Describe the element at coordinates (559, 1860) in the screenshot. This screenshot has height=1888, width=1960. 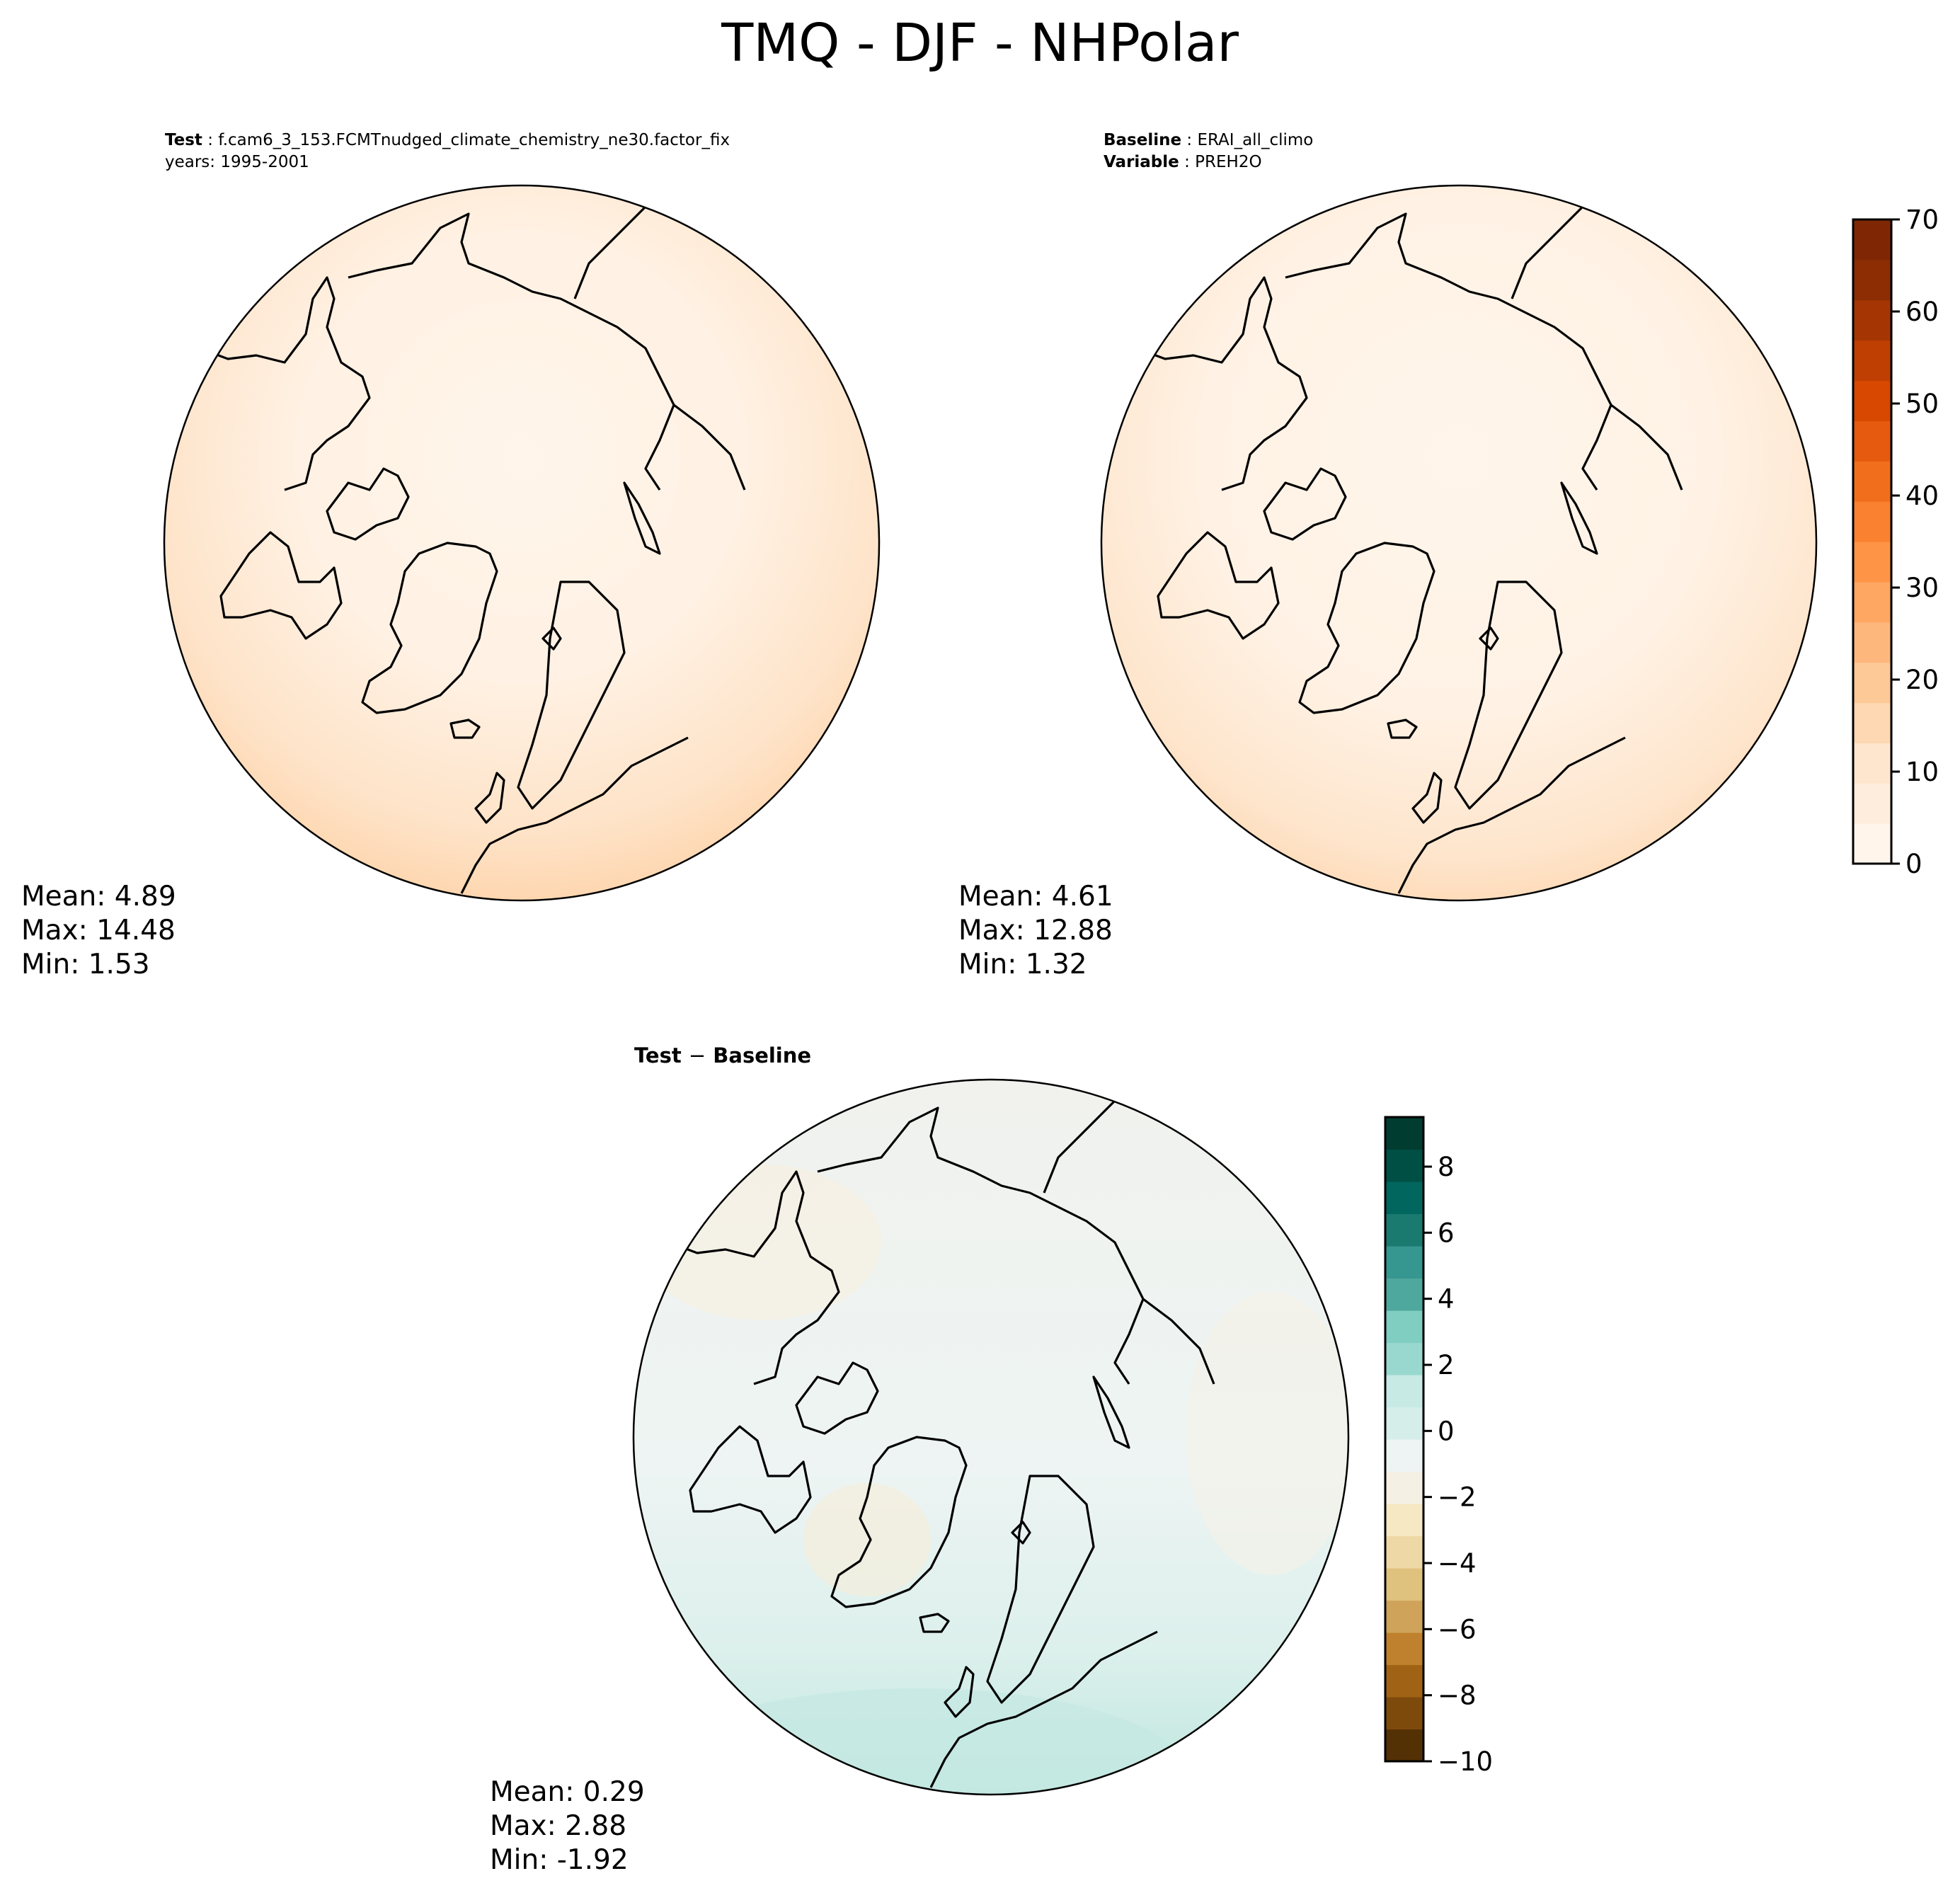
I see `diff-min: Min: -1.92` at that location.